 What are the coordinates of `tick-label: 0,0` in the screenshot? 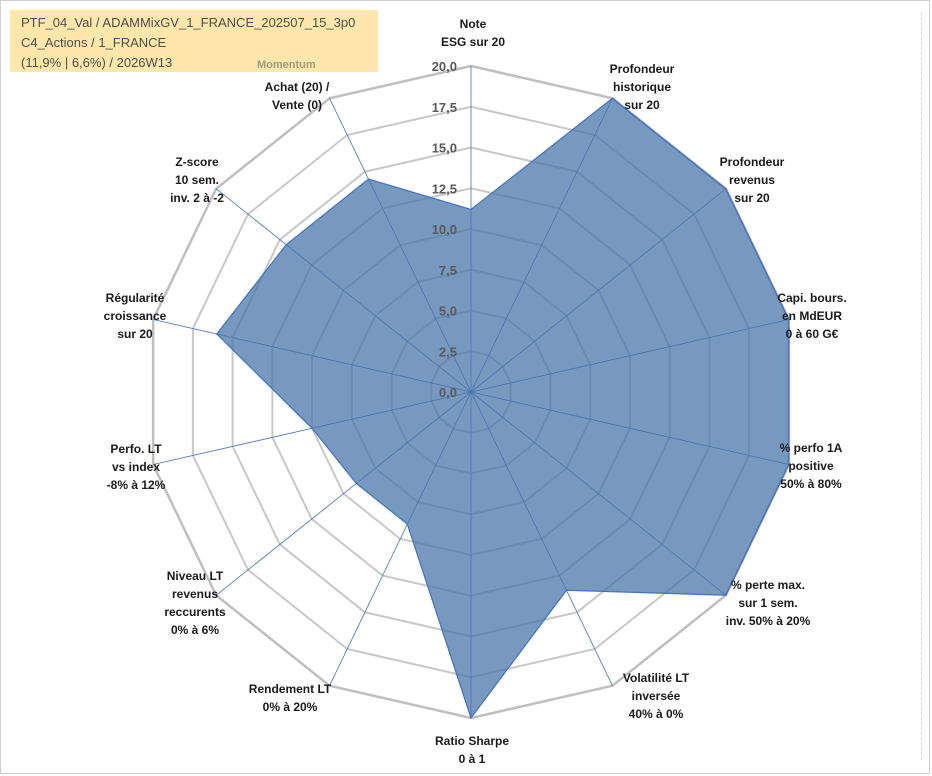 It's located at (448, 392).